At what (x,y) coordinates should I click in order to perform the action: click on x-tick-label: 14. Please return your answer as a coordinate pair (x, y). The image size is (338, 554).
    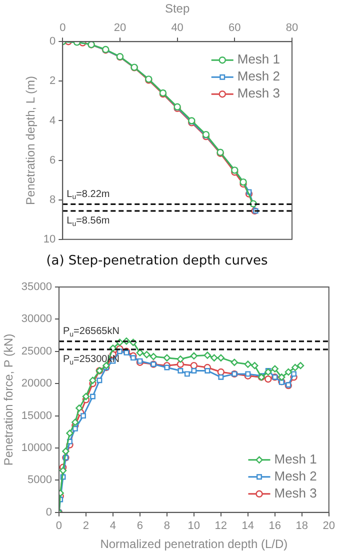
    Looking at the image, I should click on (248, 526).